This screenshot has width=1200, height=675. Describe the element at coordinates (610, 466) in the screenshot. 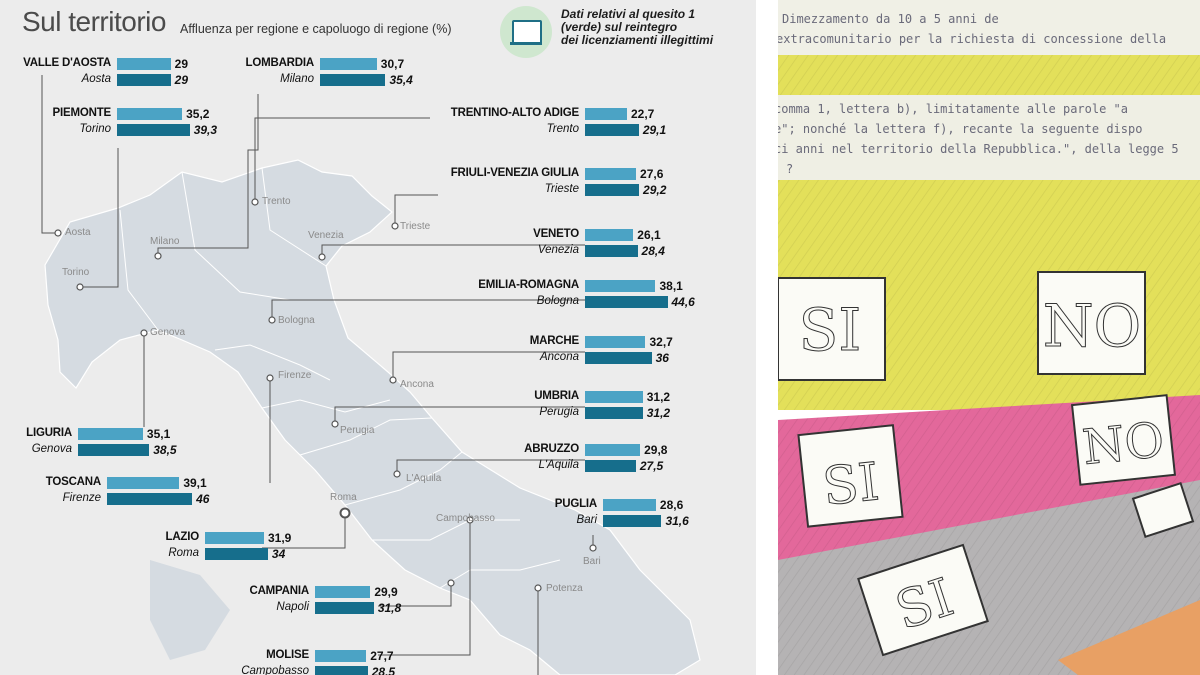

I see `bar-capoluogo-abruzzo` at that location.